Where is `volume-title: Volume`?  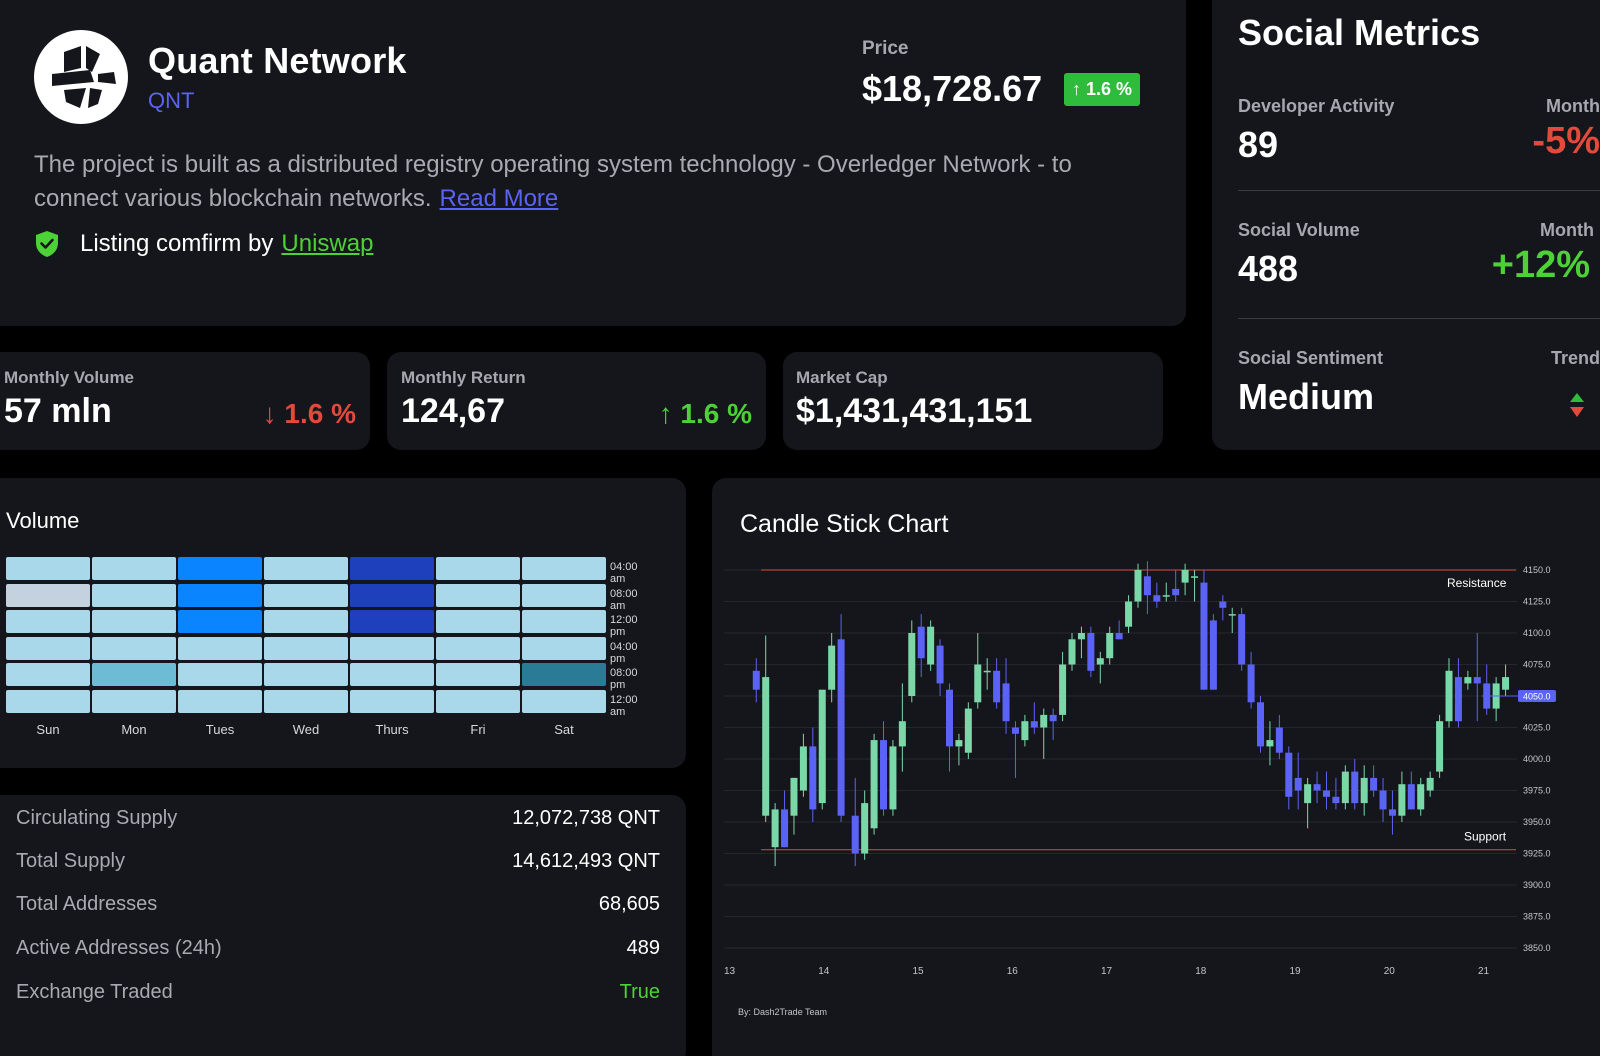
volume-title: Volume is located at coordinates (43, 520).